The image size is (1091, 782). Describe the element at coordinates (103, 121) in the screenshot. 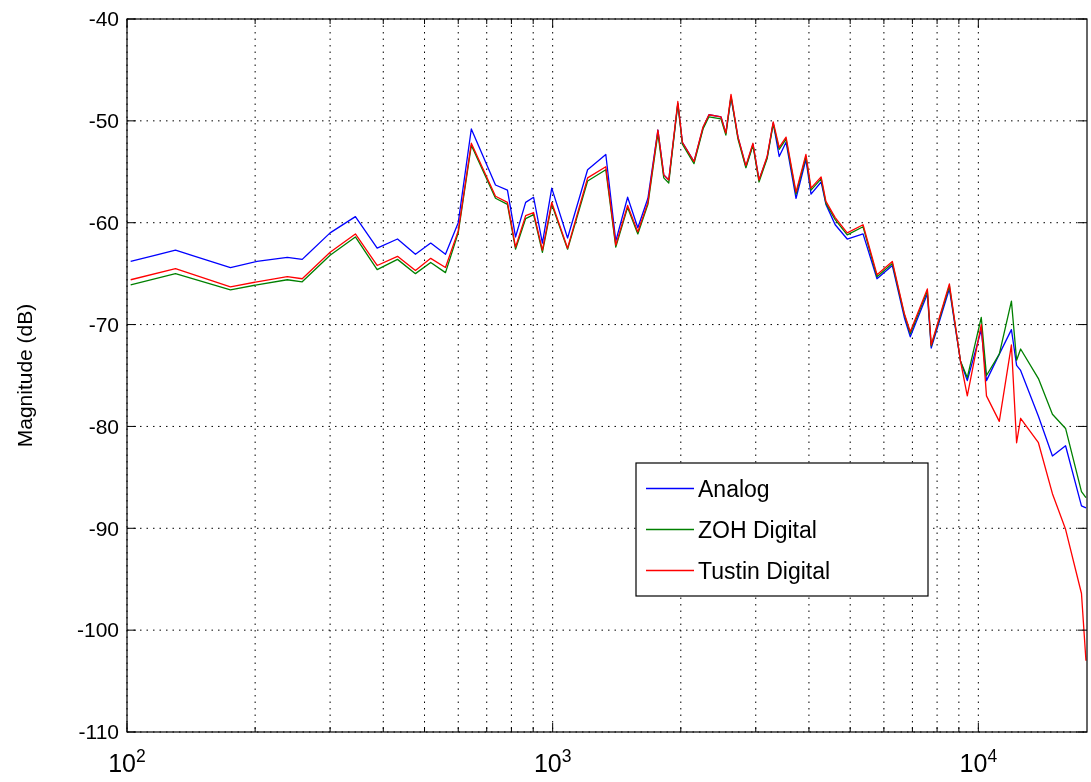

I see `y-tick-label: -50` at that location.